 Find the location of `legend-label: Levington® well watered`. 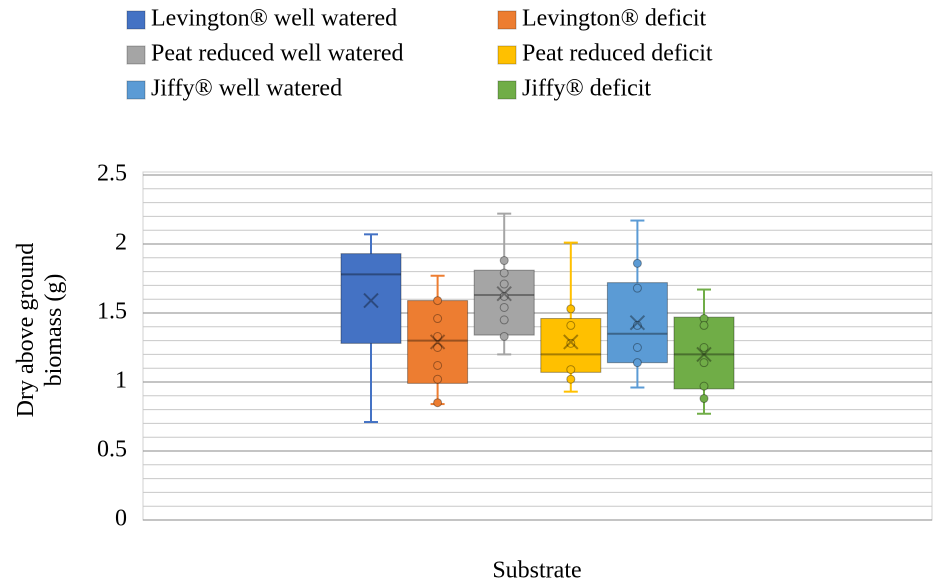

legend-label: Levington® well watered is located at coordinates (274, 19).